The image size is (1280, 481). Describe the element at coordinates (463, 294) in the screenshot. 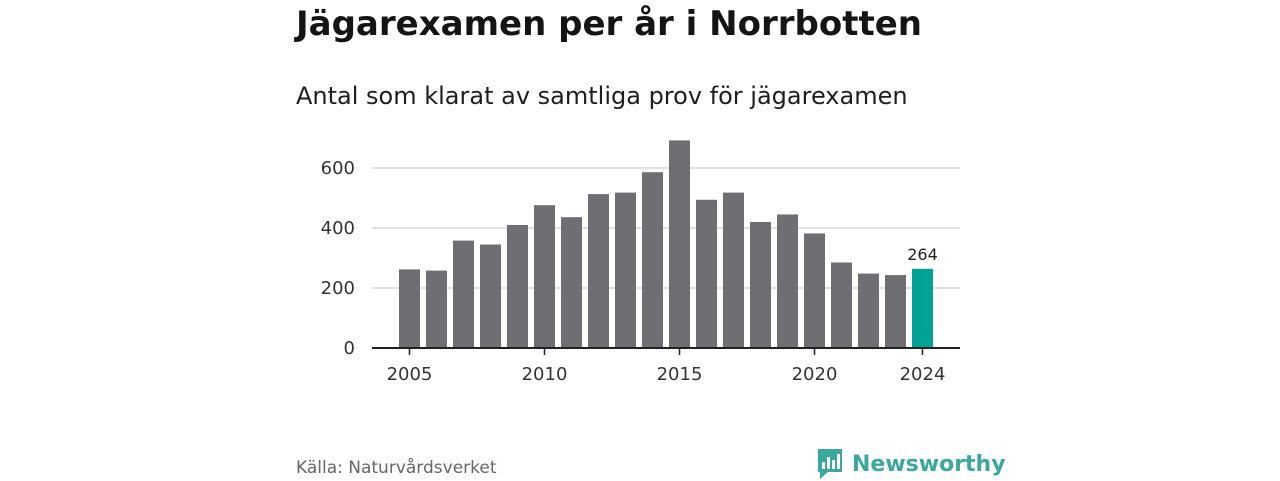

I see `bar-2007` at that location.